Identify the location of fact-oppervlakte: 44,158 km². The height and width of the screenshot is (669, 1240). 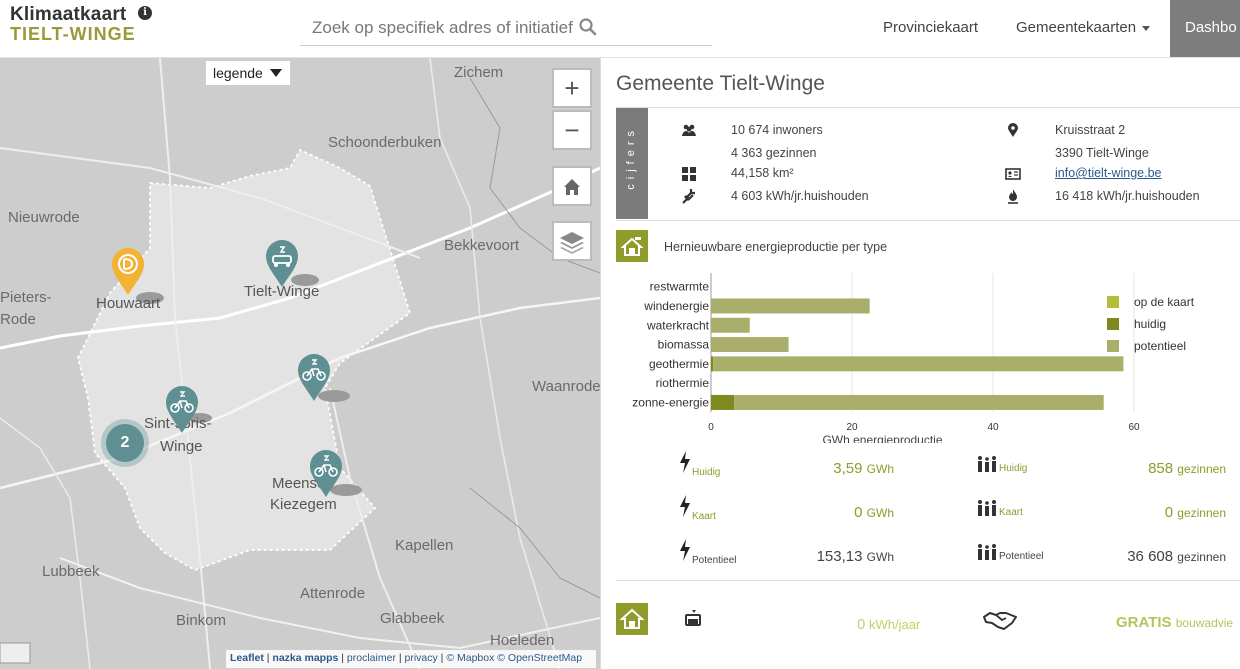
(762, 173).